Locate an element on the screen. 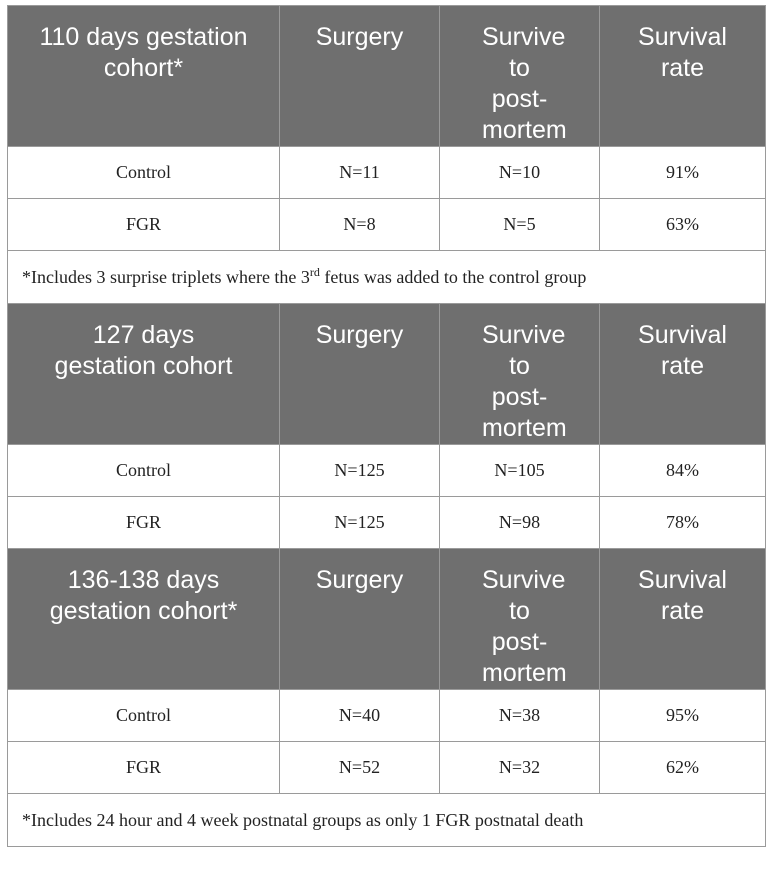  cohort-title: 110 days gestation cohort* is located at coordinates (143, 76).